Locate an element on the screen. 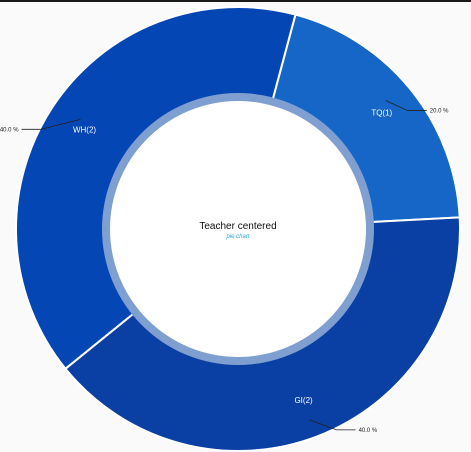  slice-label: WH(2) is located at coordinates (84, 129).